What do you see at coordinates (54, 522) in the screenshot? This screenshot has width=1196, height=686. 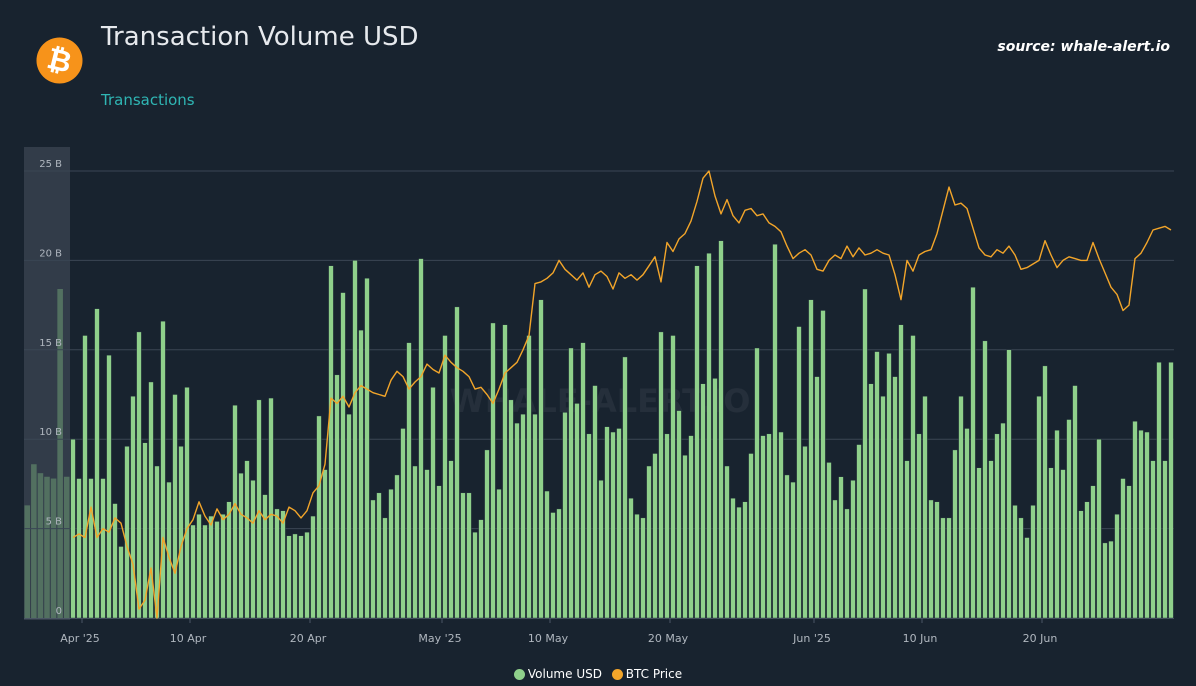 I see `y-axis-tick-label: 5 B` at bounding box center [54, 522].